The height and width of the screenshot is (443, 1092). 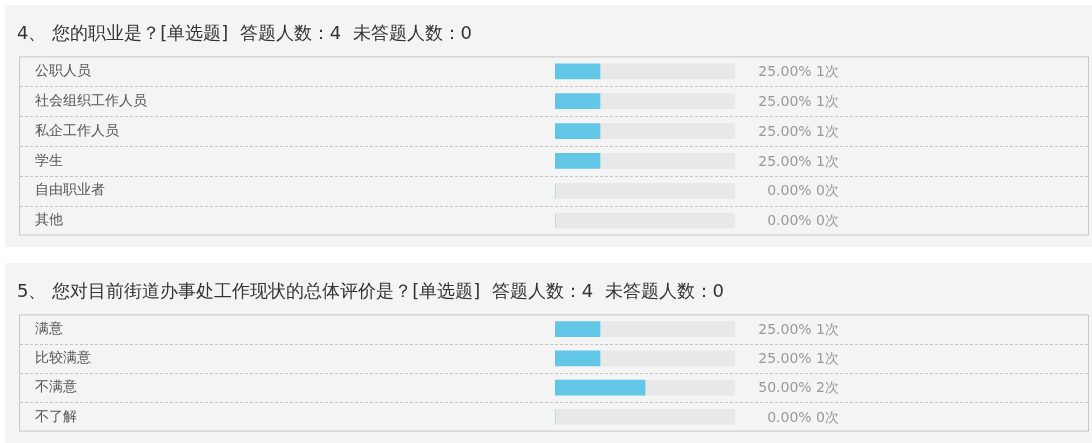 I want to click on y-tick-label: 社会组织工作人员, so click(x=91, y=99).